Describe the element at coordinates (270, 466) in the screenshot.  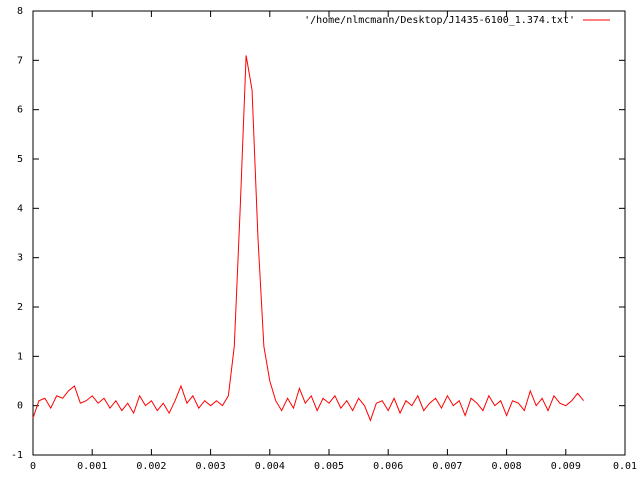
I see `x-tick-label: 0.004` at that location.